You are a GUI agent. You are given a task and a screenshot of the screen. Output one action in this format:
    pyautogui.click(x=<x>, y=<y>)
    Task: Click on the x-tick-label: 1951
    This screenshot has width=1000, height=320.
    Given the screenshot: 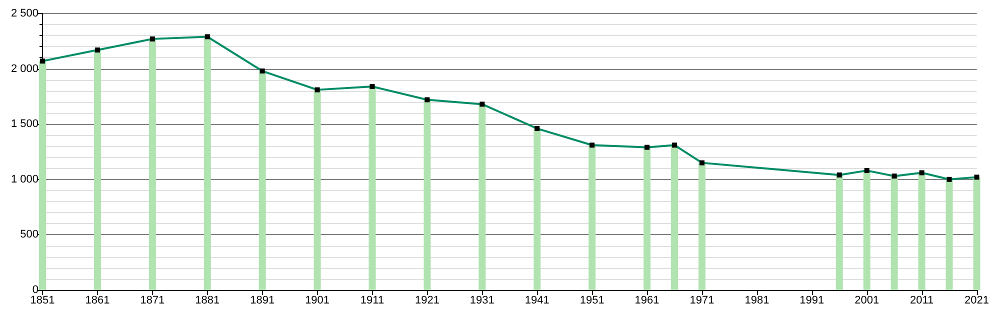 What is the action you would take?
    pyautogui.click(x=592, y=300)
    